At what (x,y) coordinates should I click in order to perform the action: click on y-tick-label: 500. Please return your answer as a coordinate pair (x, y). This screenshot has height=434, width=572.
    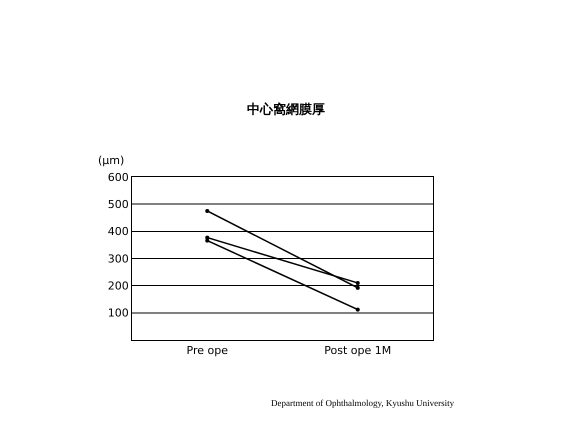
    Looking at the image, I should click on (118, 205).